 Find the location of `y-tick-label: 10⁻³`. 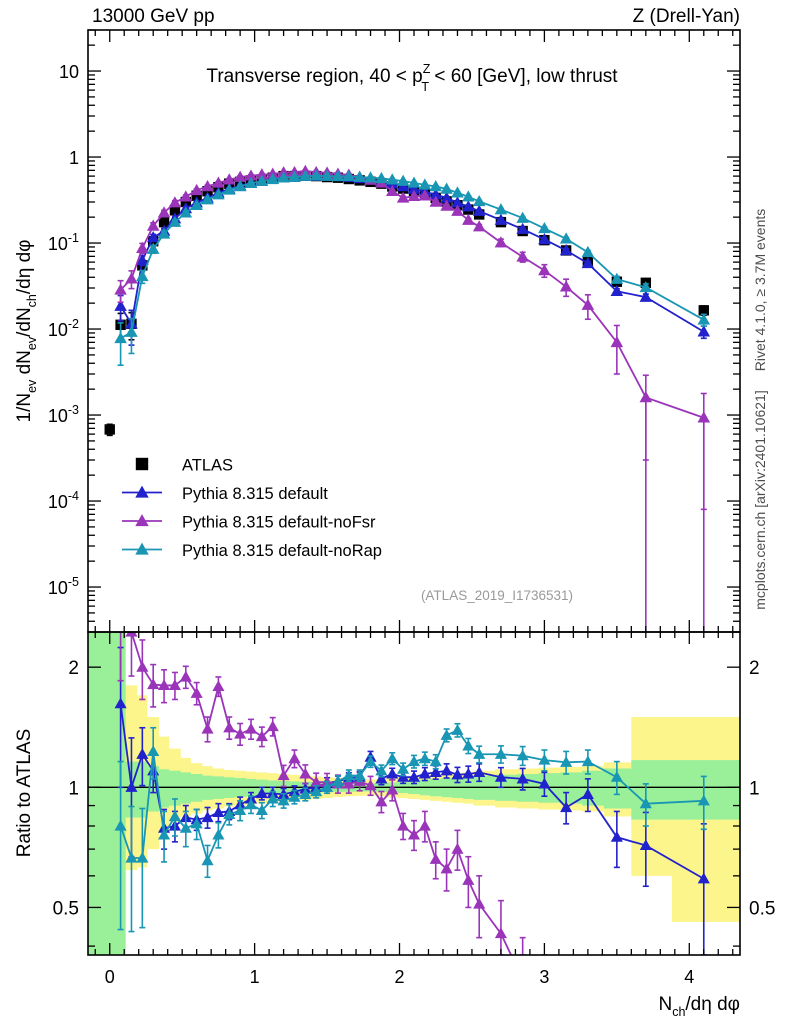

y-tick-label: 10⁻³ is located at coordinates (63, 414).